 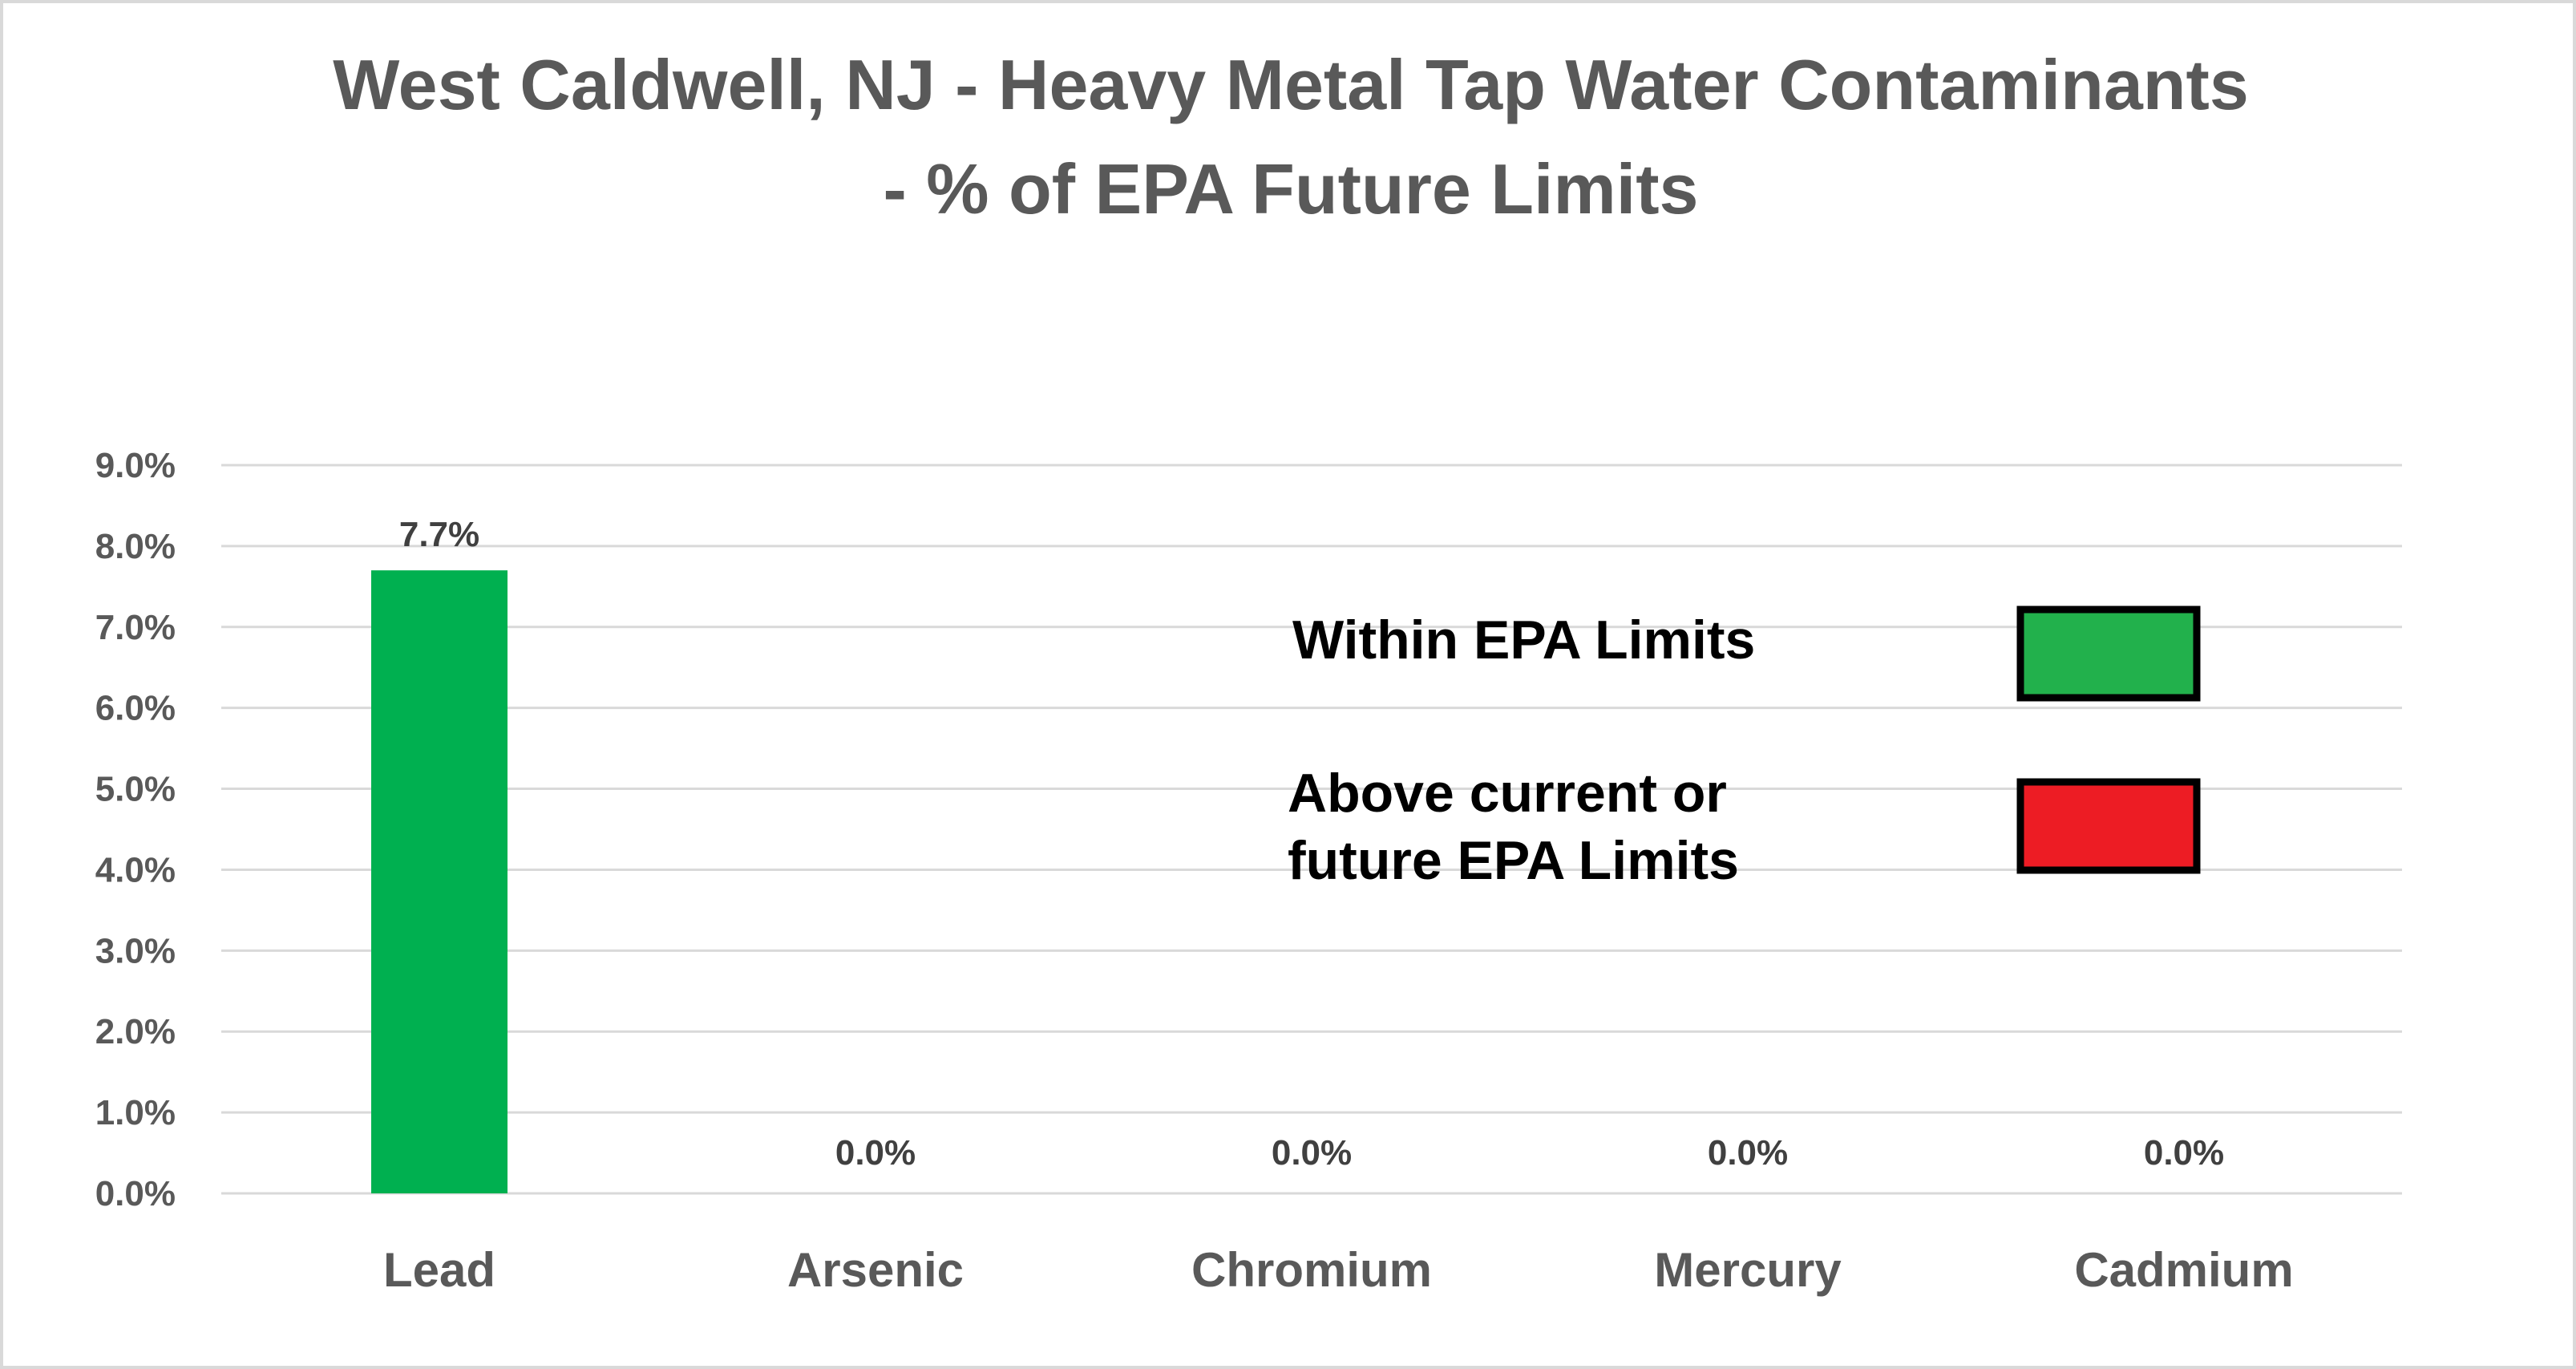 What do you see at coordinates (1291, 189) in the screenshot?
I see `chart-title-line-2: - % of EPA Future Limits` at bounding box center [1291, 189].